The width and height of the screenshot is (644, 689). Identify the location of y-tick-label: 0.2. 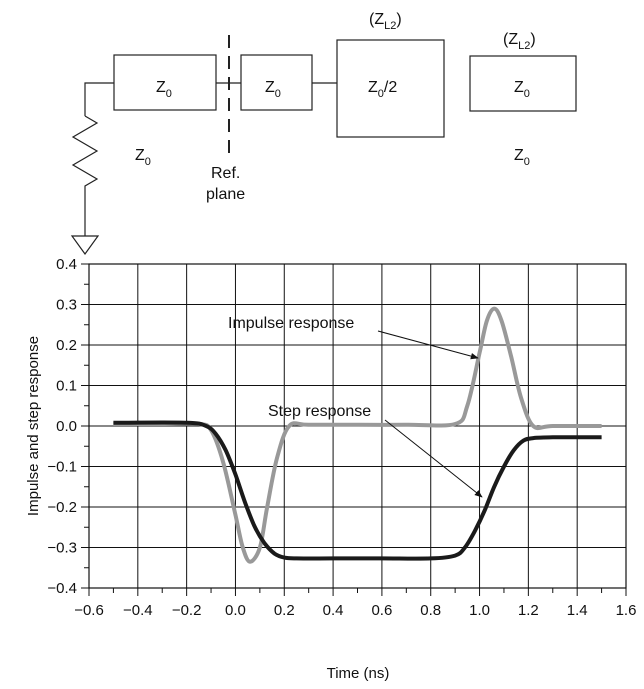
(66, 345).